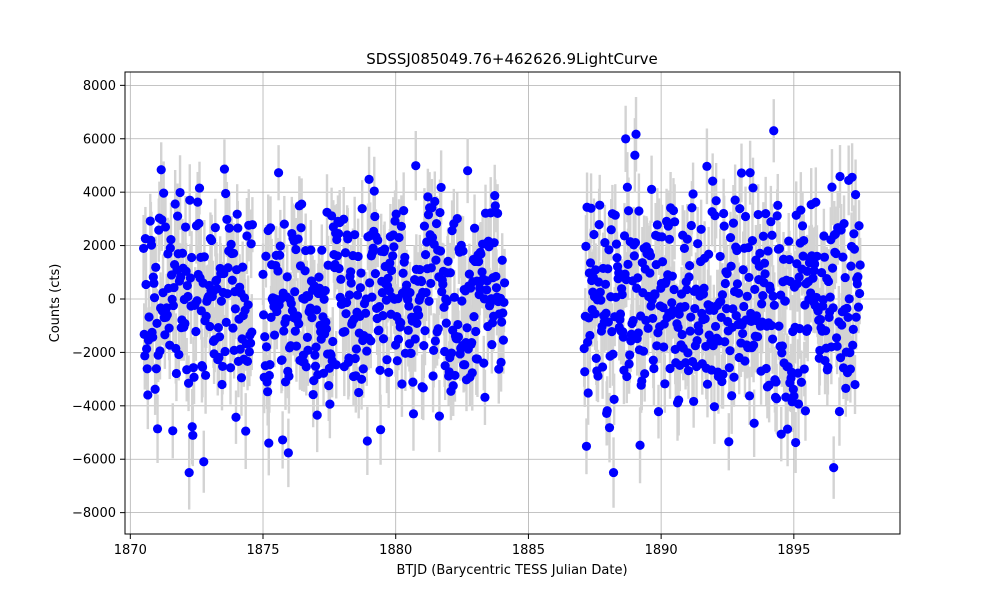 This screenshot has width=1000, height=600. Describe the element at coordinates (528, 550) in the screenshot. I see `x-tick-label: 1885` at that location.